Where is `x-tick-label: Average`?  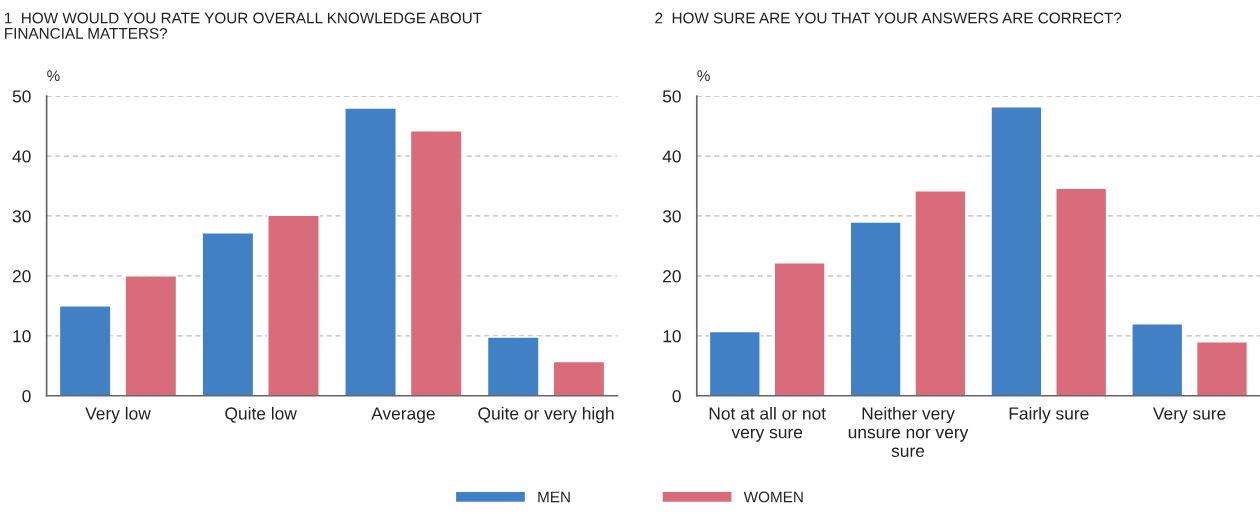
x-tick-label: Average is located at coordinates (403, 415).